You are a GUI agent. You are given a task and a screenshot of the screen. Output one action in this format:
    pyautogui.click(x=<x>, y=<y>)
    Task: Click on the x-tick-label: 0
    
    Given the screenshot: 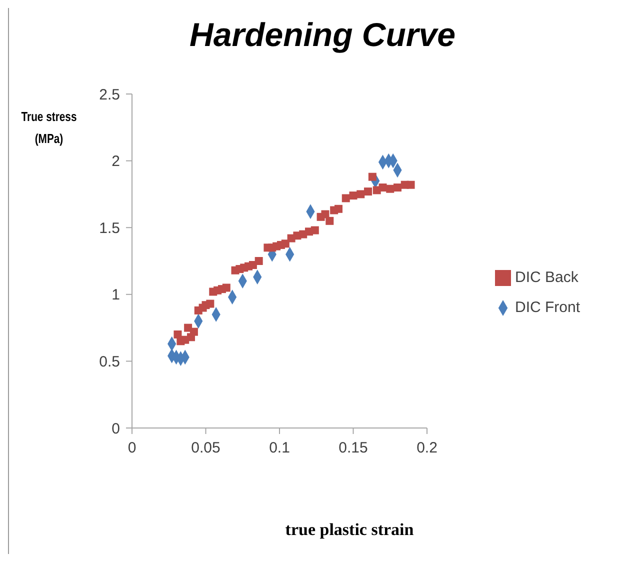 What is the action you would take?
    pyautogui.click(x=132, y=448)
    